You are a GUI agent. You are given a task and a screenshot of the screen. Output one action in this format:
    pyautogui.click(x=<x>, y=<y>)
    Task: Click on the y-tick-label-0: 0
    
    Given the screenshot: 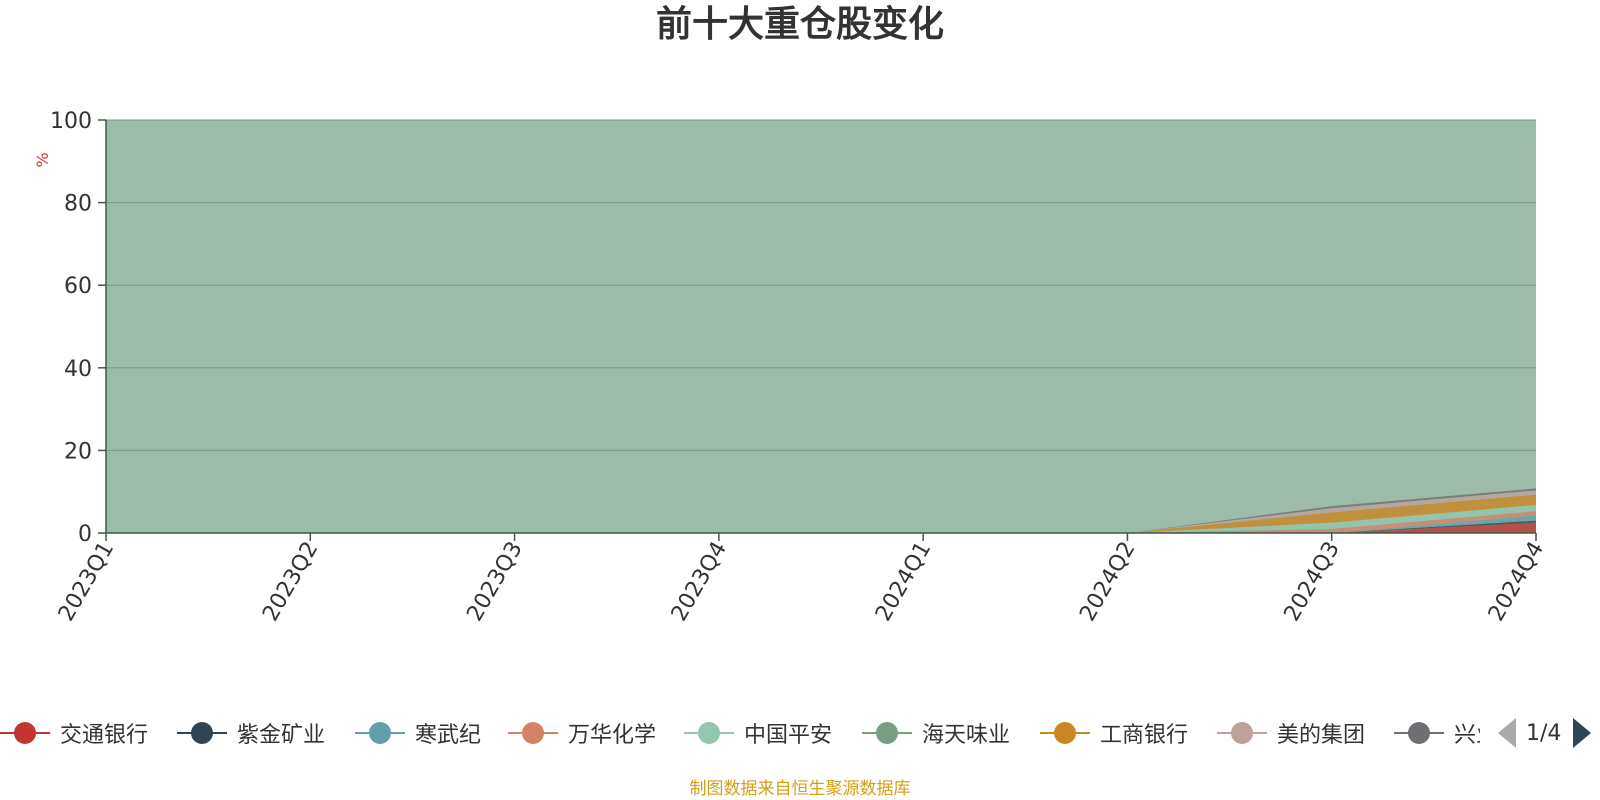 What is the action you would take?
    pyautogui.click(x=85, y=534)
    